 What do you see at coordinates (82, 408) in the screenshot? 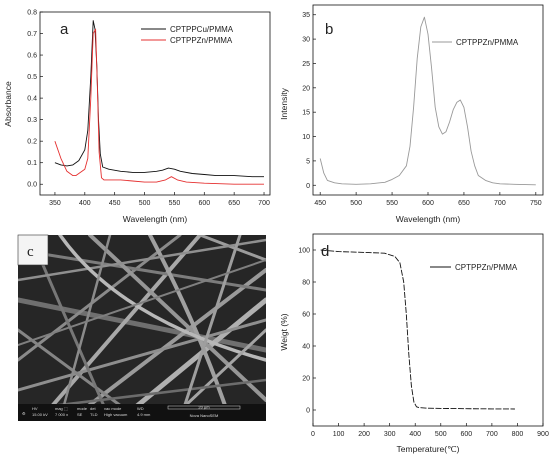
I see `sem-mode-label: mode` at bounding box center [82, 408].